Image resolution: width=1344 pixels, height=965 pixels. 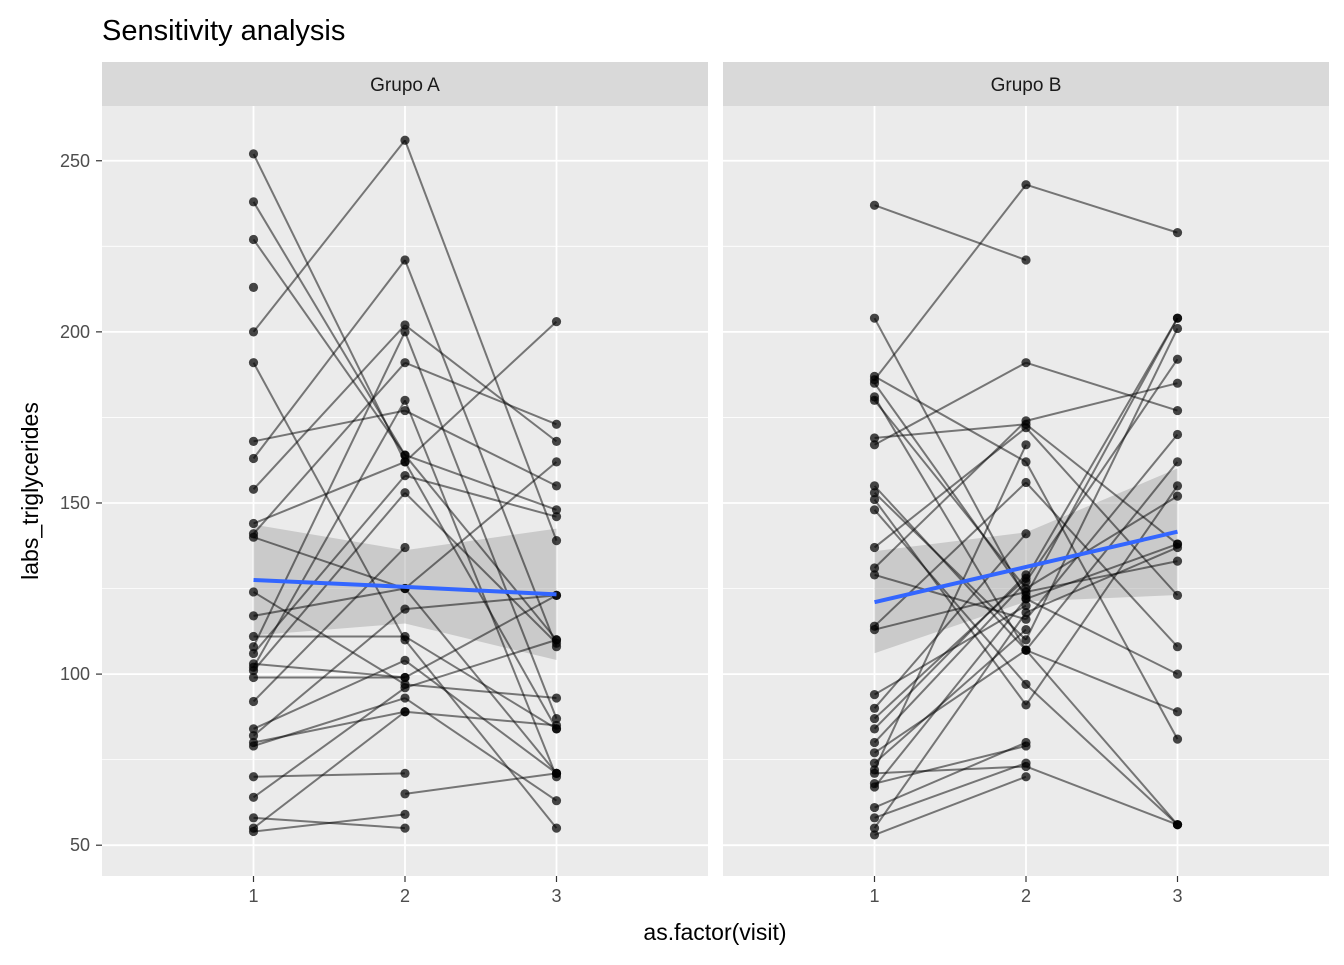 What do you see at coordinates (714, 932) in the screenshot?
I see `x-axis-title: as.factor(visit)` at bounding box center [714, 932].